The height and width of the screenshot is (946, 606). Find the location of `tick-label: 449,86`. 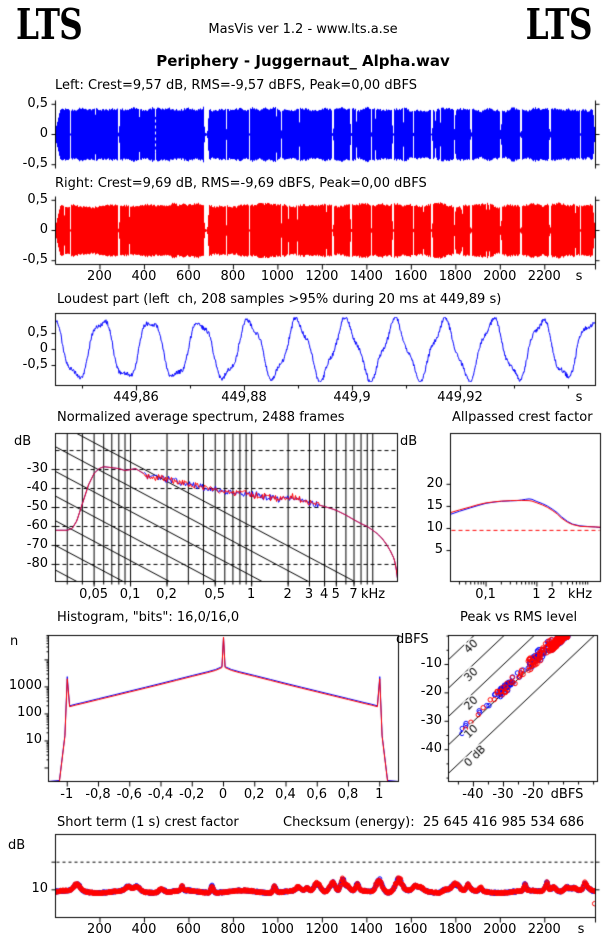

tick-label: 449,86 is located at coordinates (136, 397).